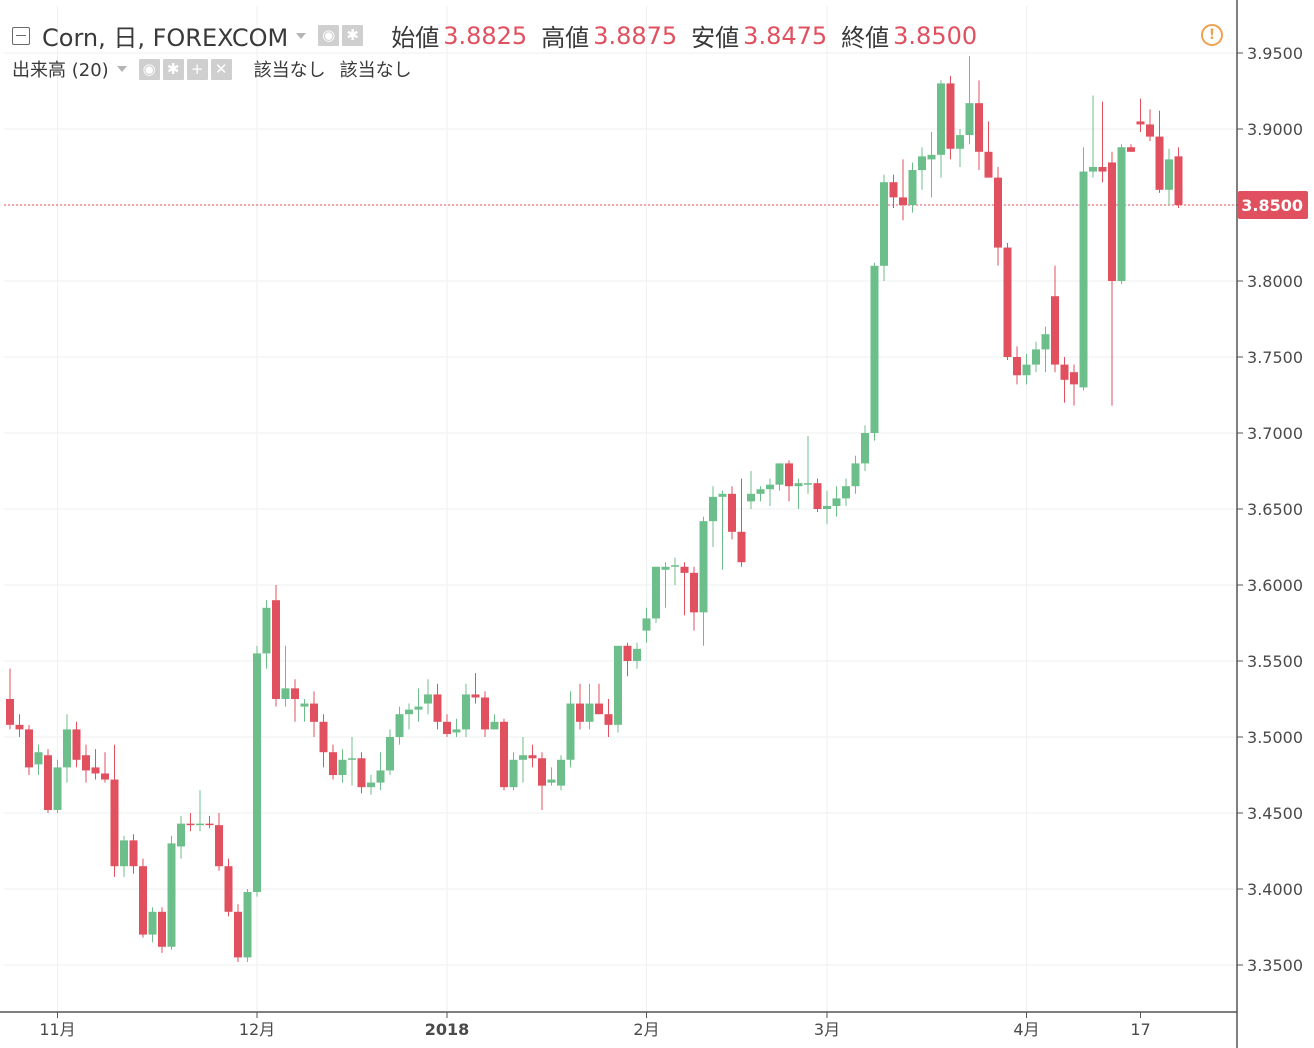  What do you see at coordinates (1275, 965) in the screenshot?
I see `price-tick-label: 3.3500` at bounding box center [1275, 965].